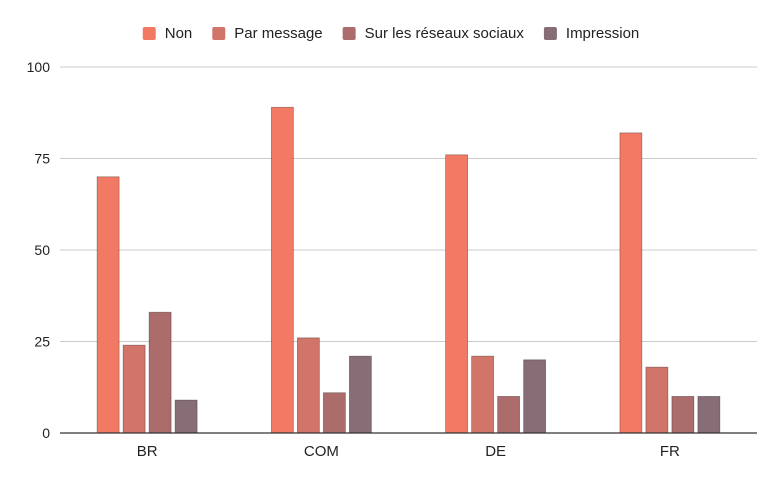  I want to click on x-tick-label: DE, so click(495, 451).